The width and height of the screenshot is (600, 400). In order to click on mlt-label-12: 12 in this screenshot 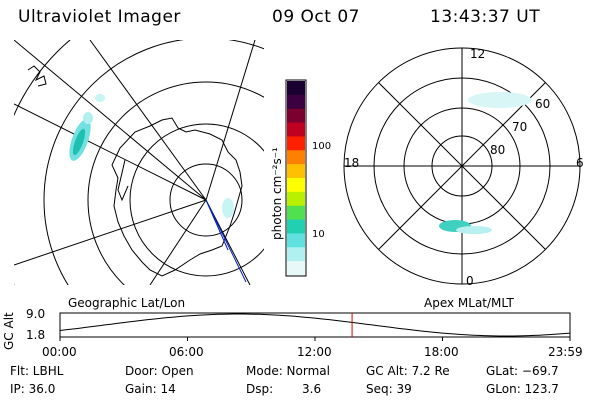, I will do `click(478, 54)`.